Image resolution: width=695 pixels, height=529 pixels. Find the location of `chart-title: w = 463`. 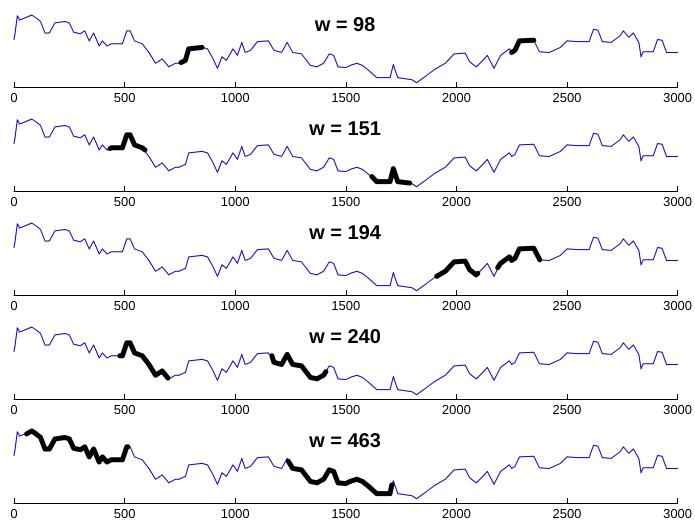

chart-title: w = 463 is located at coordinates (344, 441).